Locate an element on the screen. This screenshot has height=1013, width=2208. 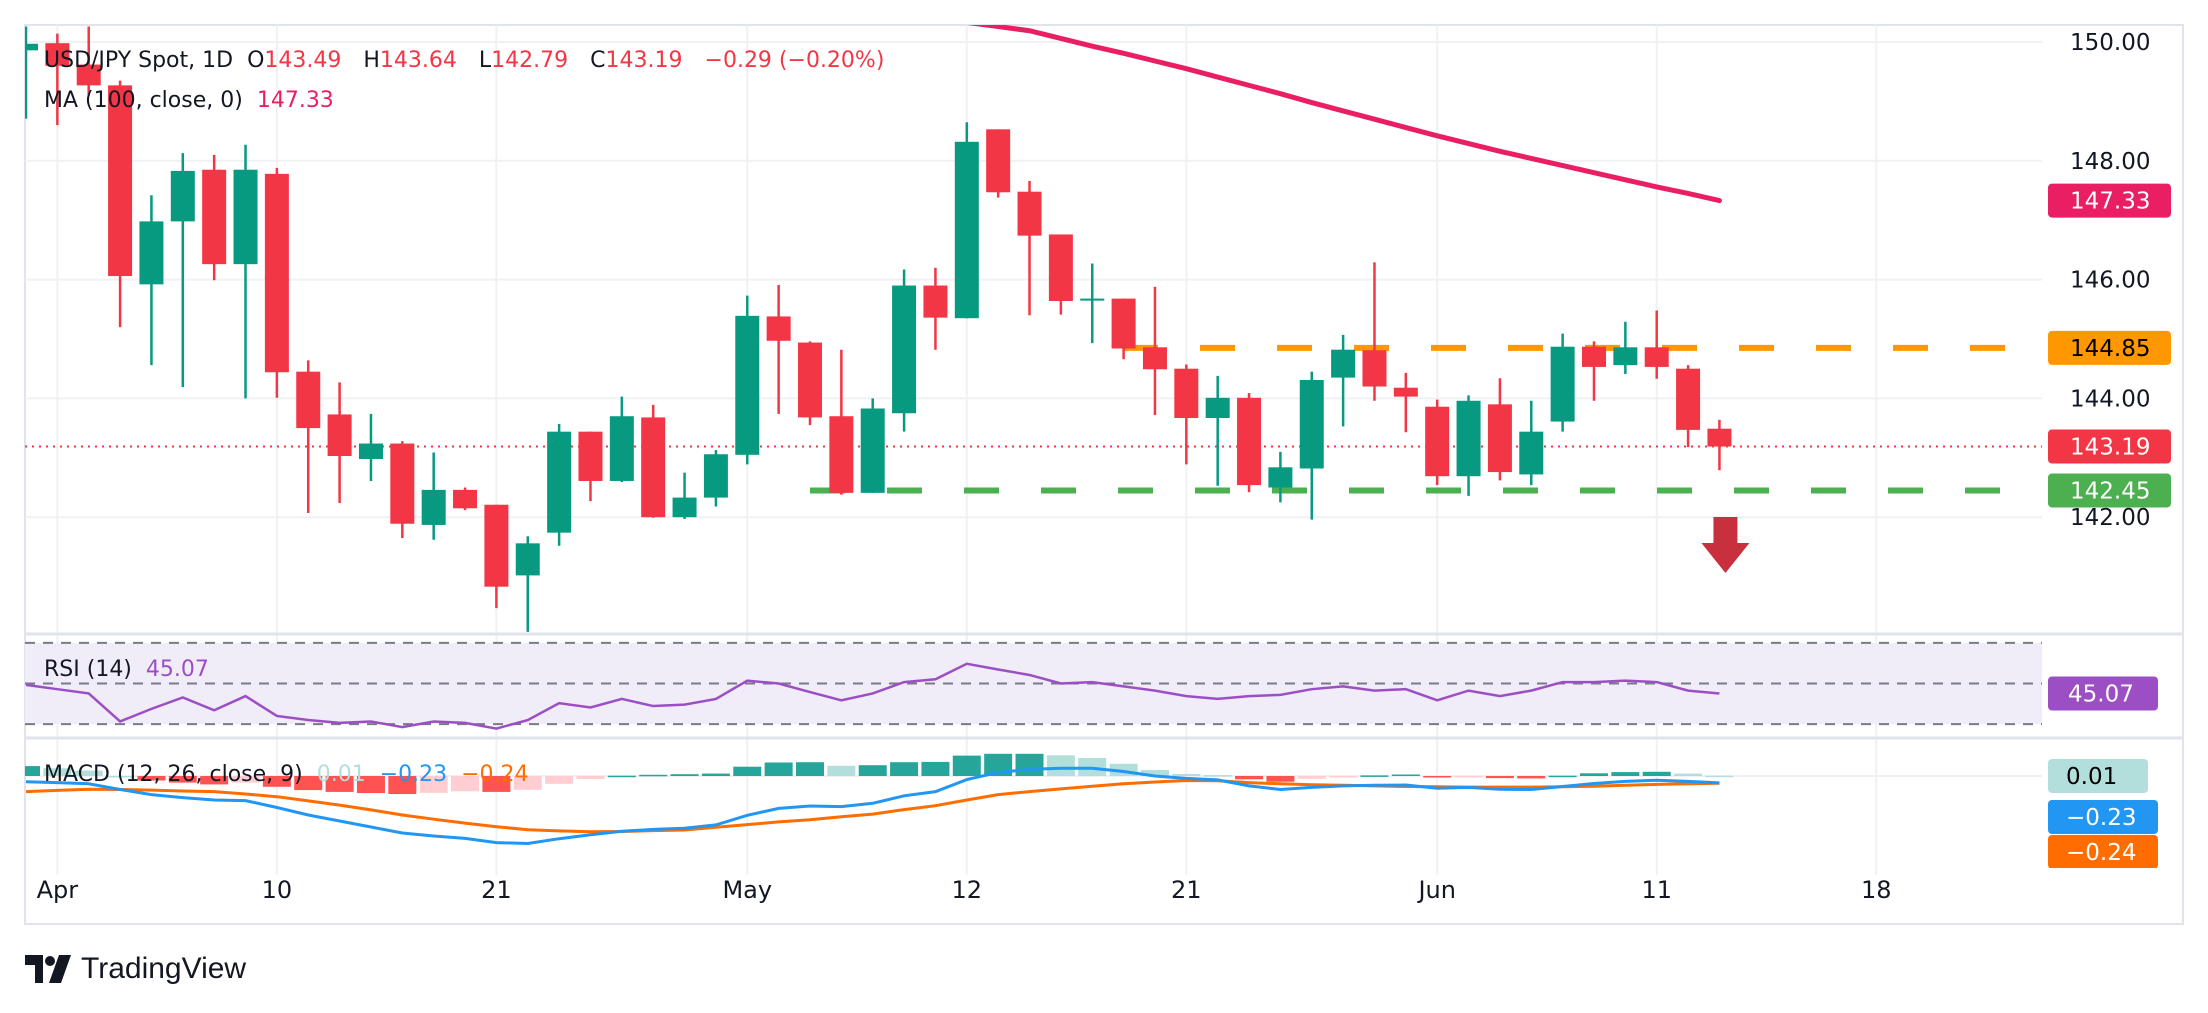
low-value: 142.79 is located at coordinates (530, 60).